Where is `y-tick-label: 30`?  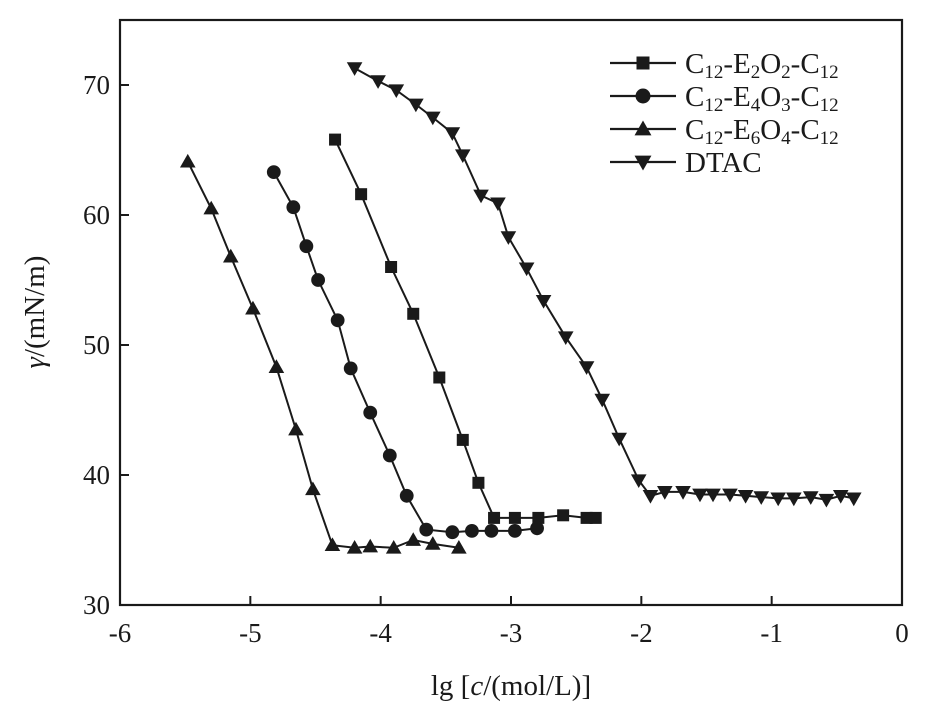 y-tick-label: 30 is located at coordinates (96, 605).